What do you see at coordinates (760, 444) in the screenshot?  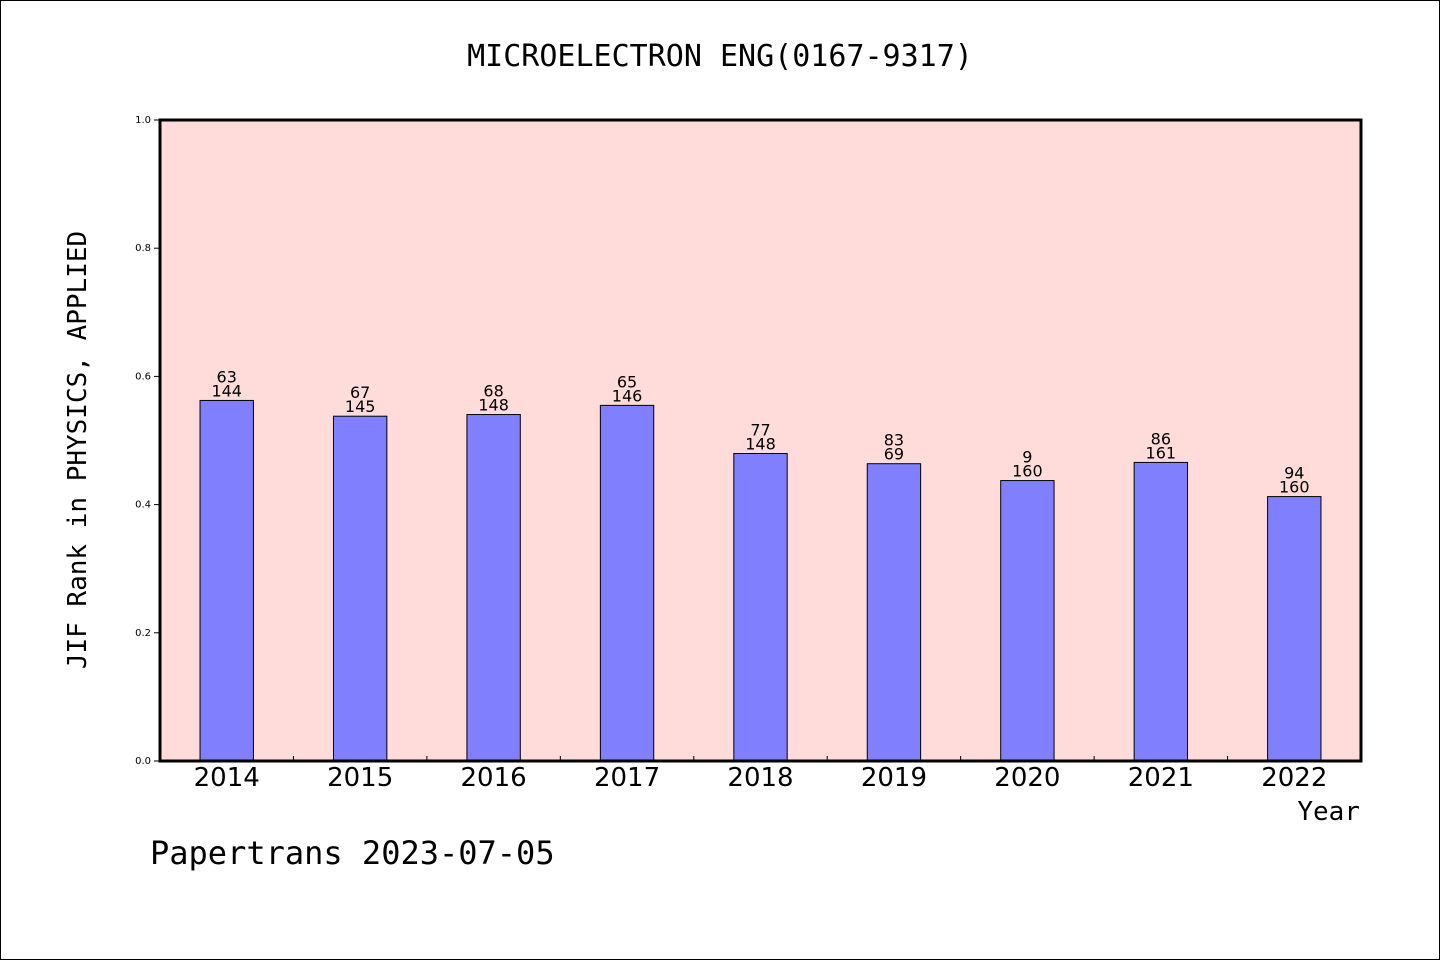 I see `total-label-2018: 148` at bounding box center [760, 444].